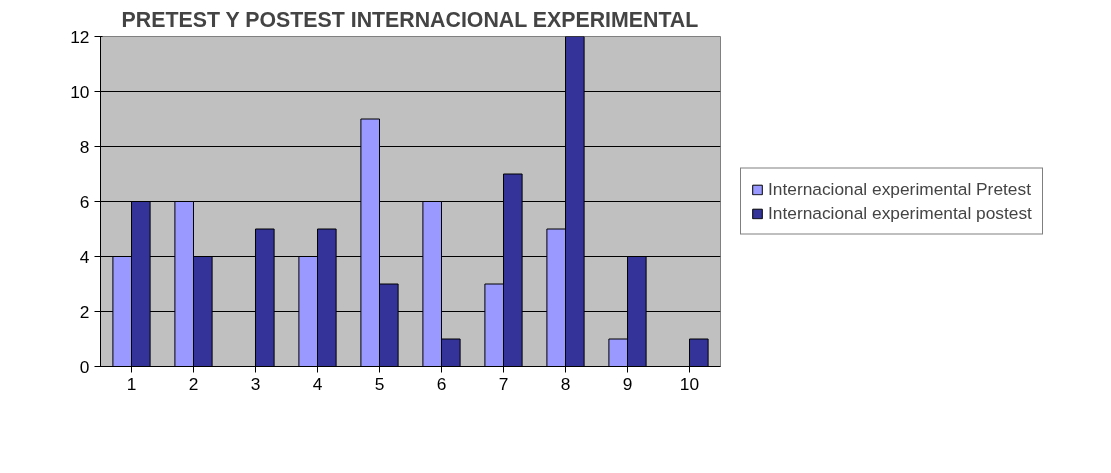 The width and height of the screenshot is (1111, 473). What do you see at coordinates (441, 383) in the screenshot?
I see `x-tick-label: 6` at bounding box center [441, 383].